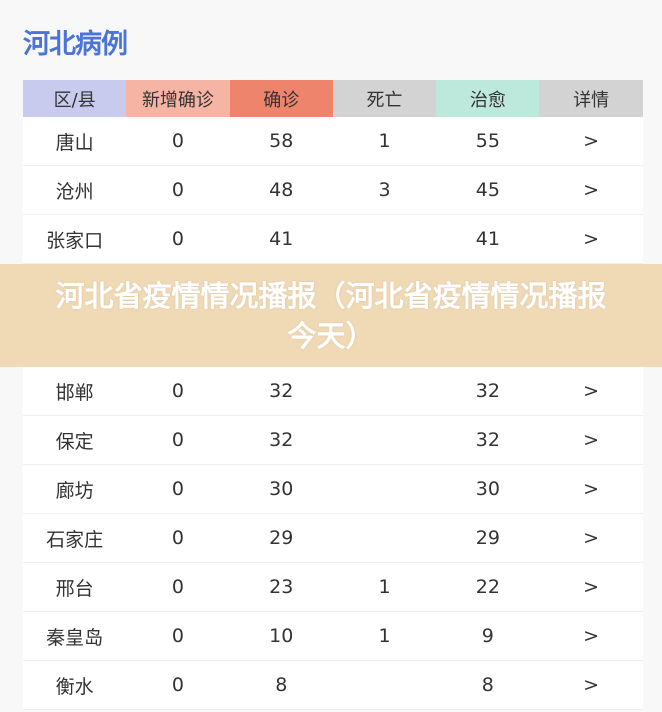 Image resolution: width=662 pixels, height=712 pixels. I want to click on table-cell: 邢台, so click(74, 588).